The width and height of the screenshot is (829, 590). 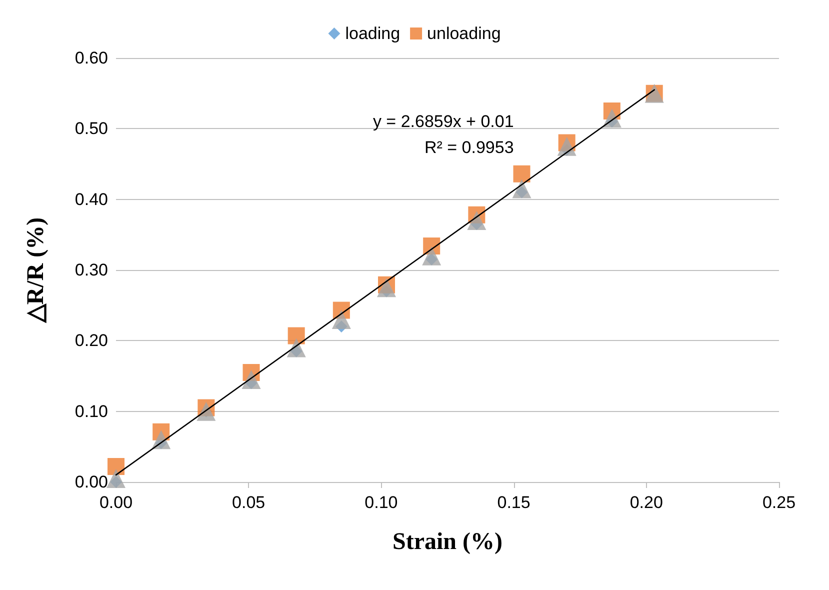 What do you see at coordinates (91, 128) in the screenshot?
I see `y-tick-label: 0.50` at bounding box center [91, 128].